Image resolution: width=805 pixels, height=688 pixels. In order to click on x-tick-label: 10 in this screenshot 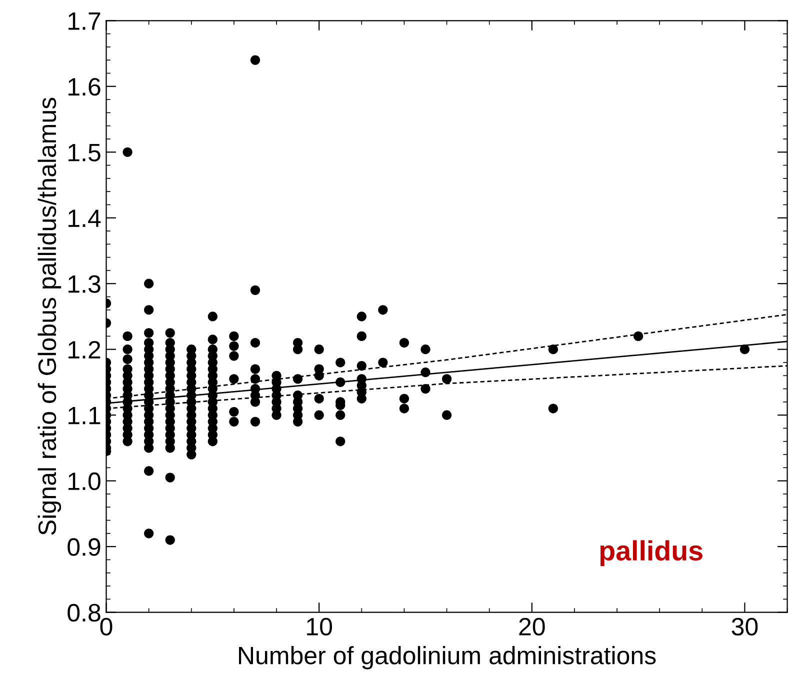, I will do `click(319, 627)`.